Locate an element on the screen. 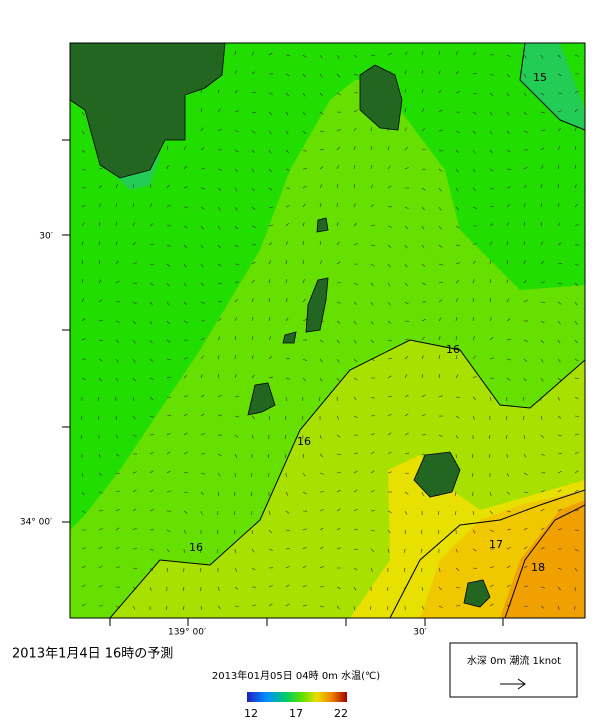  x-label: 30′ is located at coordinates (420, 633).